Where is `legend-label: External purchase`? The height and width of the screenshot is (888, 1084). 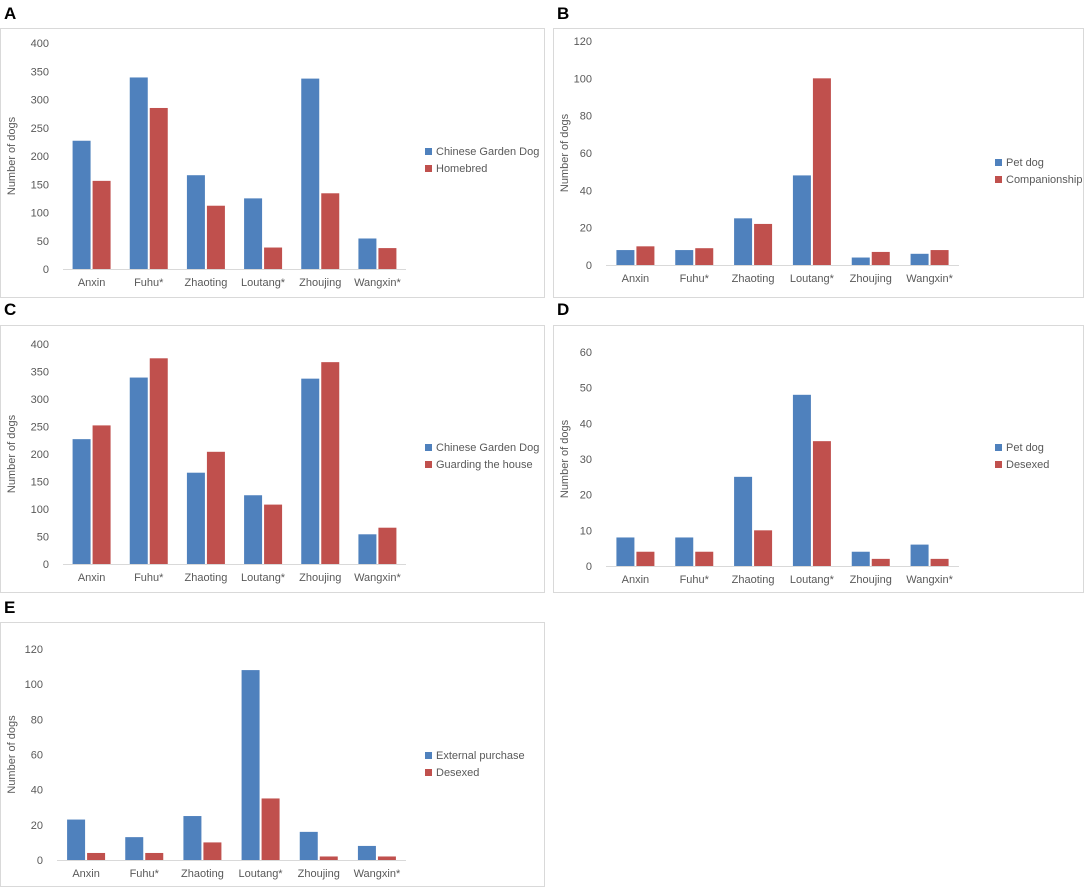 legend-label: External purchase is located at coordinates (480, 756).